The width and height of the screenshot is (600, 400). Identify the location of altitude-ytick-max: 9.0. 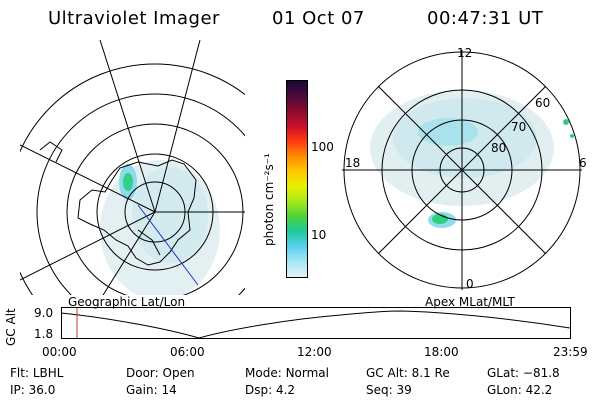
(44, 313).